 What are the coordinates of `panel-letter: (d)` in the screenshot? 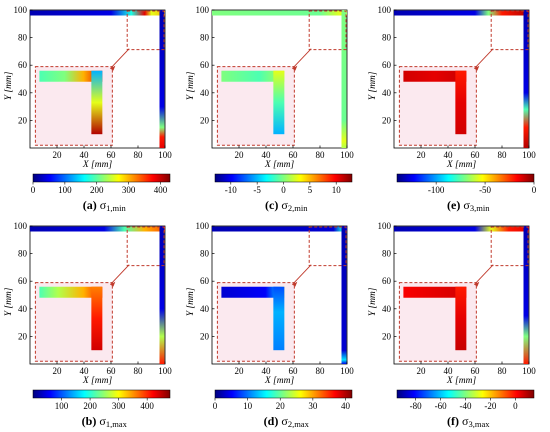 It's located at (273, 421).